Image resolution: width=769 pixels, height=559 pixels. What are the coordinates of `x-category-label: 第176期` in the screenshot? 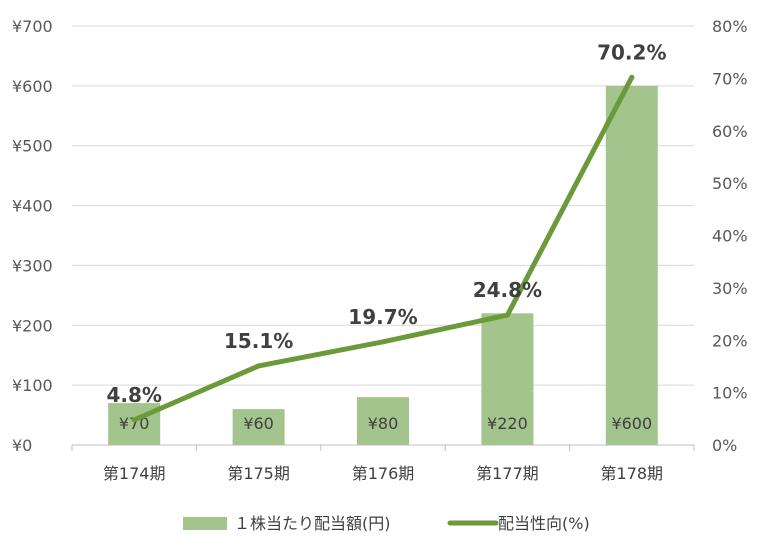 It's located at (383, 473).